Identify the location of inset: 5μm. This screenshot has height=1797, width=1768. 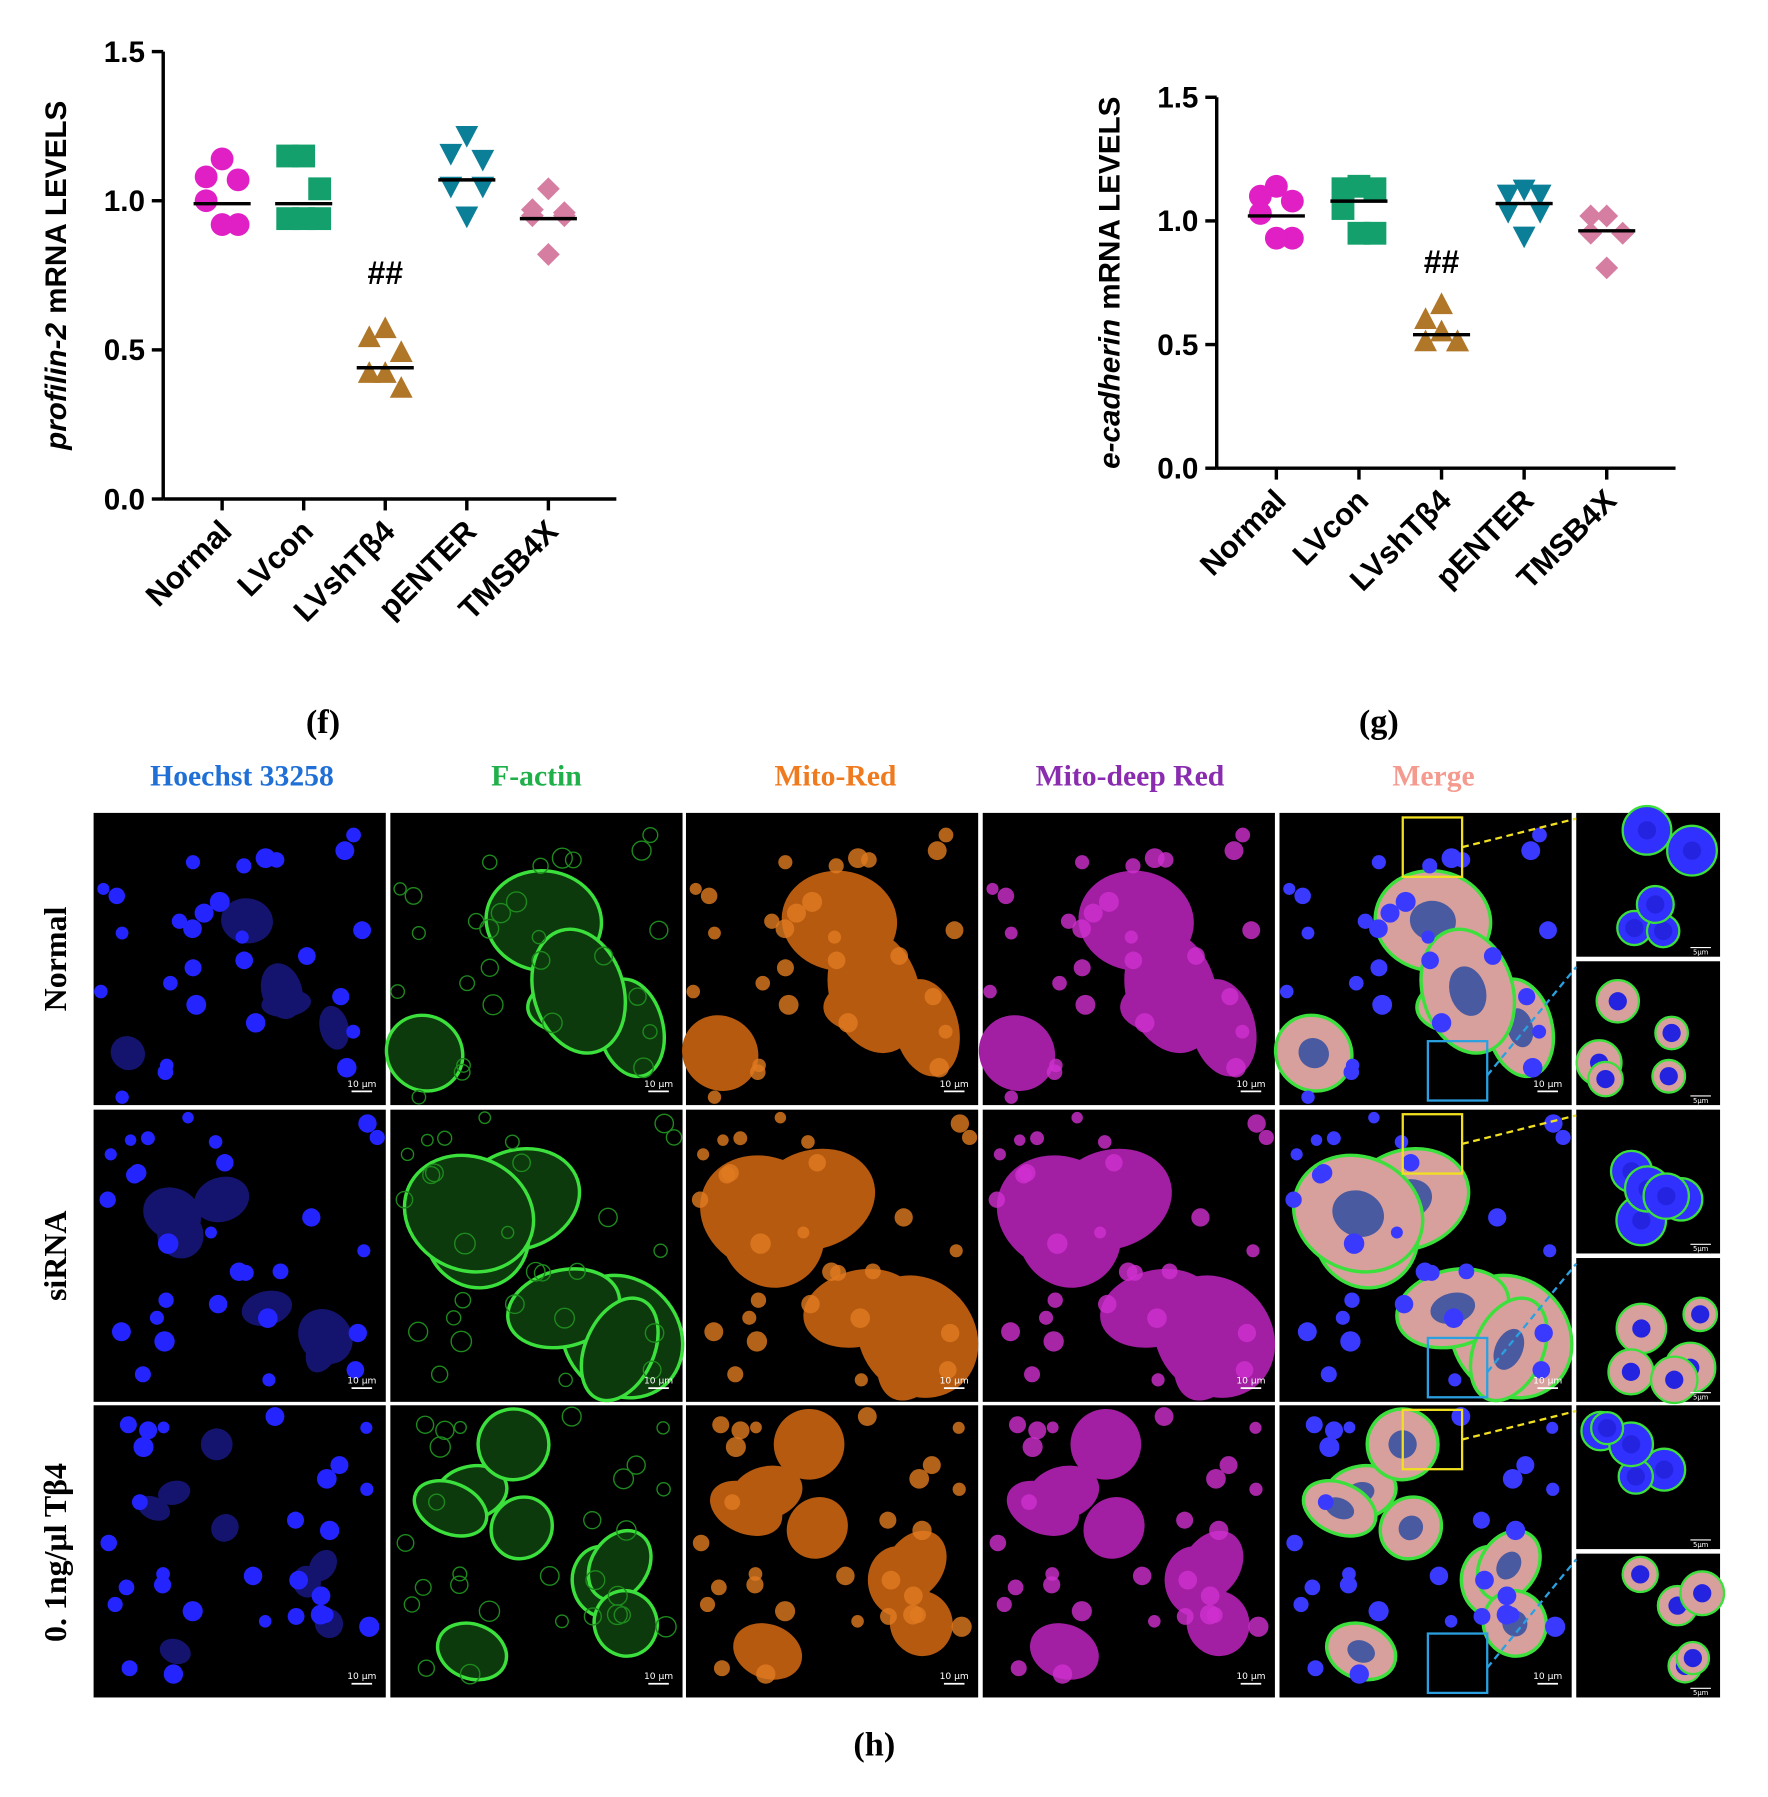
(1648, 880).